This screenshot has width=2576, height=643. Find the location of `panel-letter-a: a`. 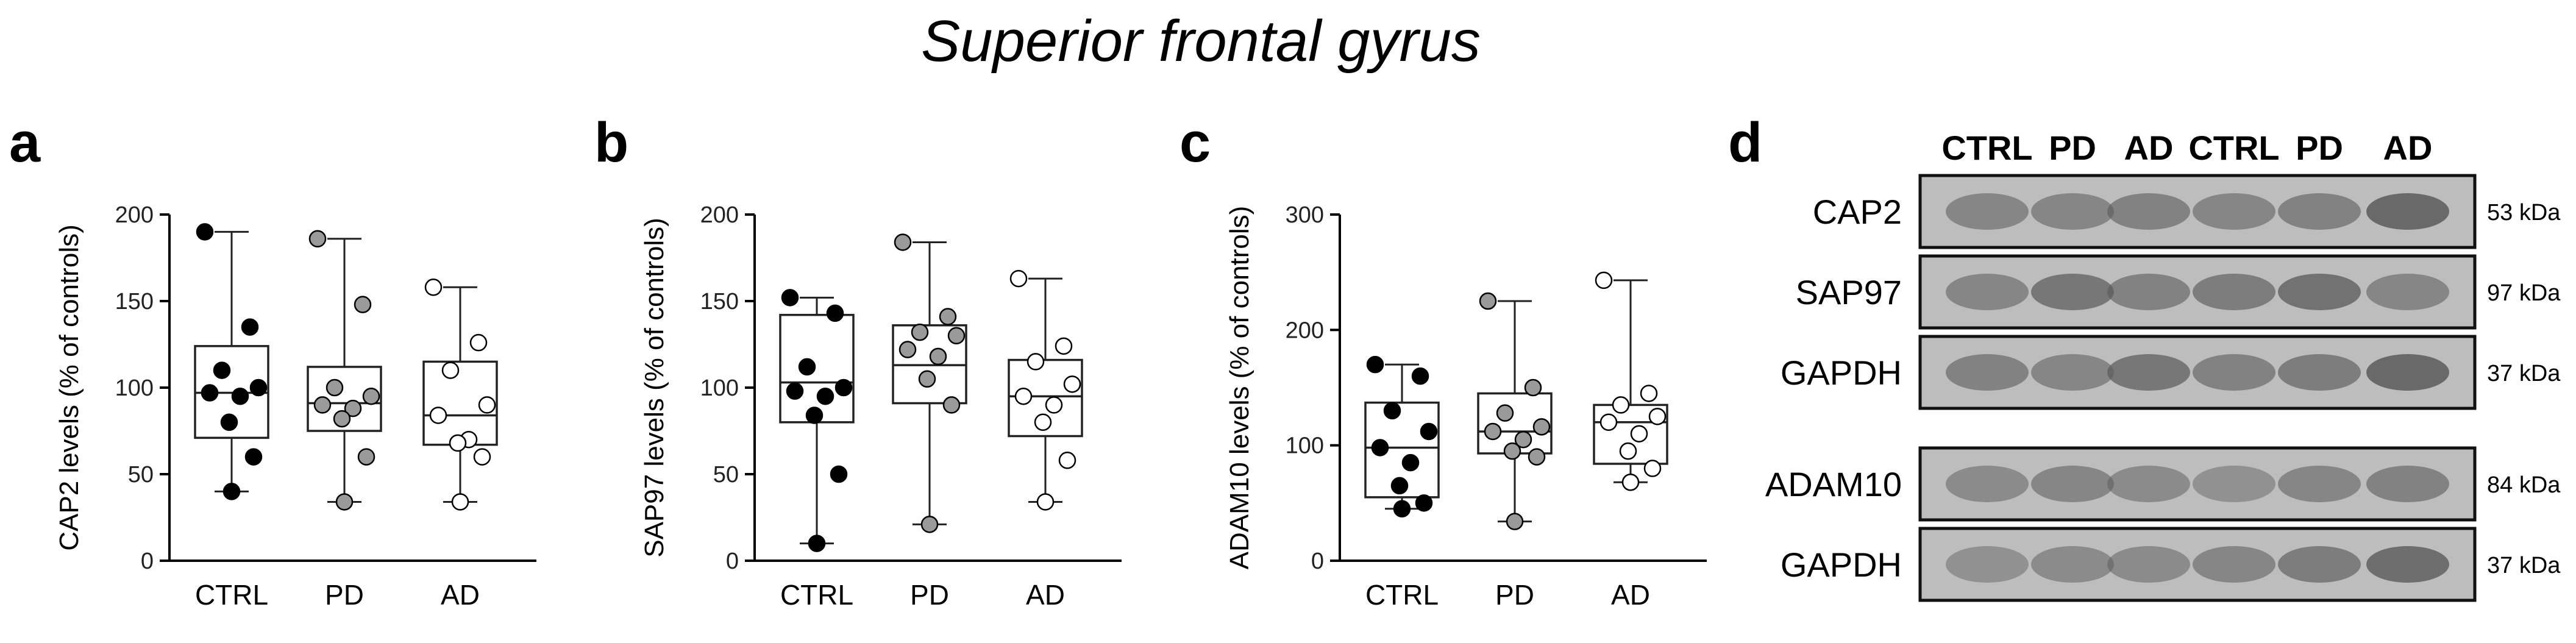

panel-letter-a: a is located at coordinates (25, 143).